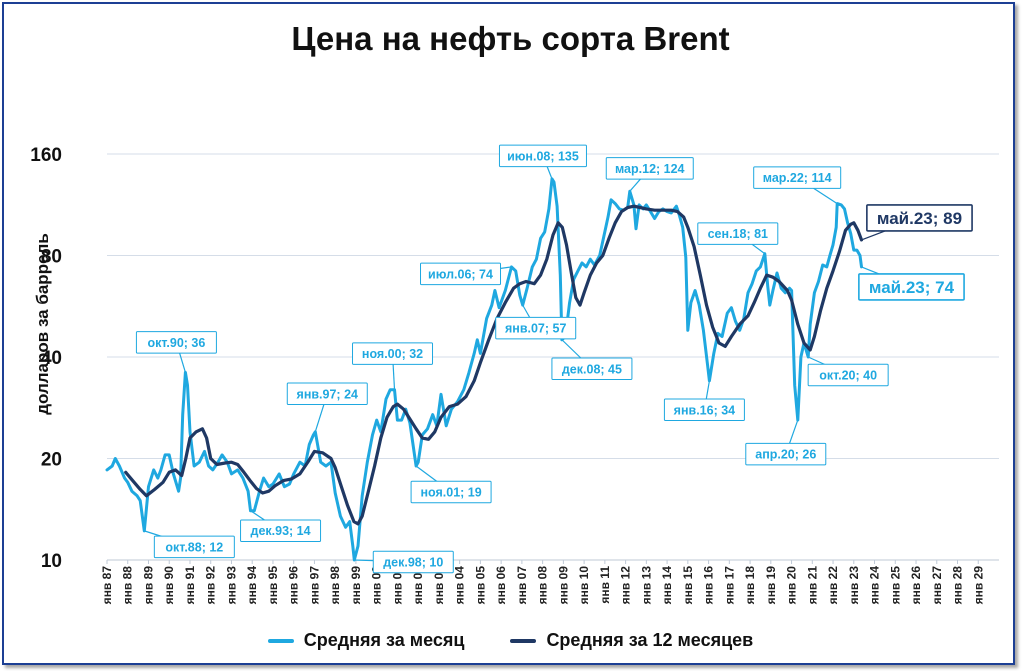  What do you see at coordinates (650, 640) in the screenshot?
I see `legend-label-12m: Средняя за 12 месяцев` at bounding box center [650, 640].